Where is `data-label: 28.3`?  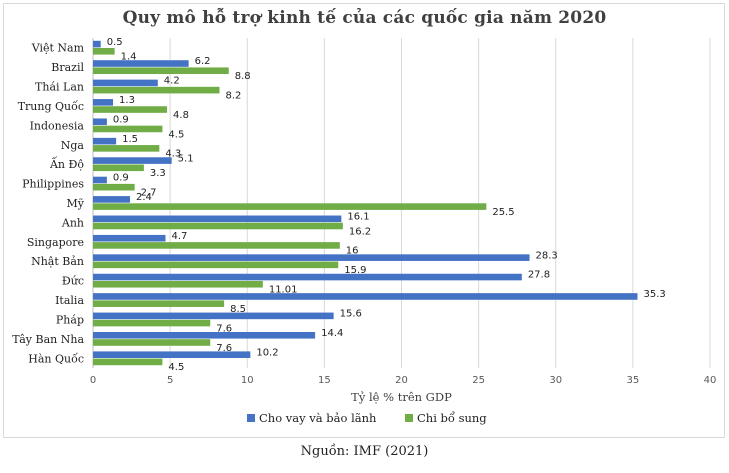
data-label: 28.3 is located at coordinates (547, 255).